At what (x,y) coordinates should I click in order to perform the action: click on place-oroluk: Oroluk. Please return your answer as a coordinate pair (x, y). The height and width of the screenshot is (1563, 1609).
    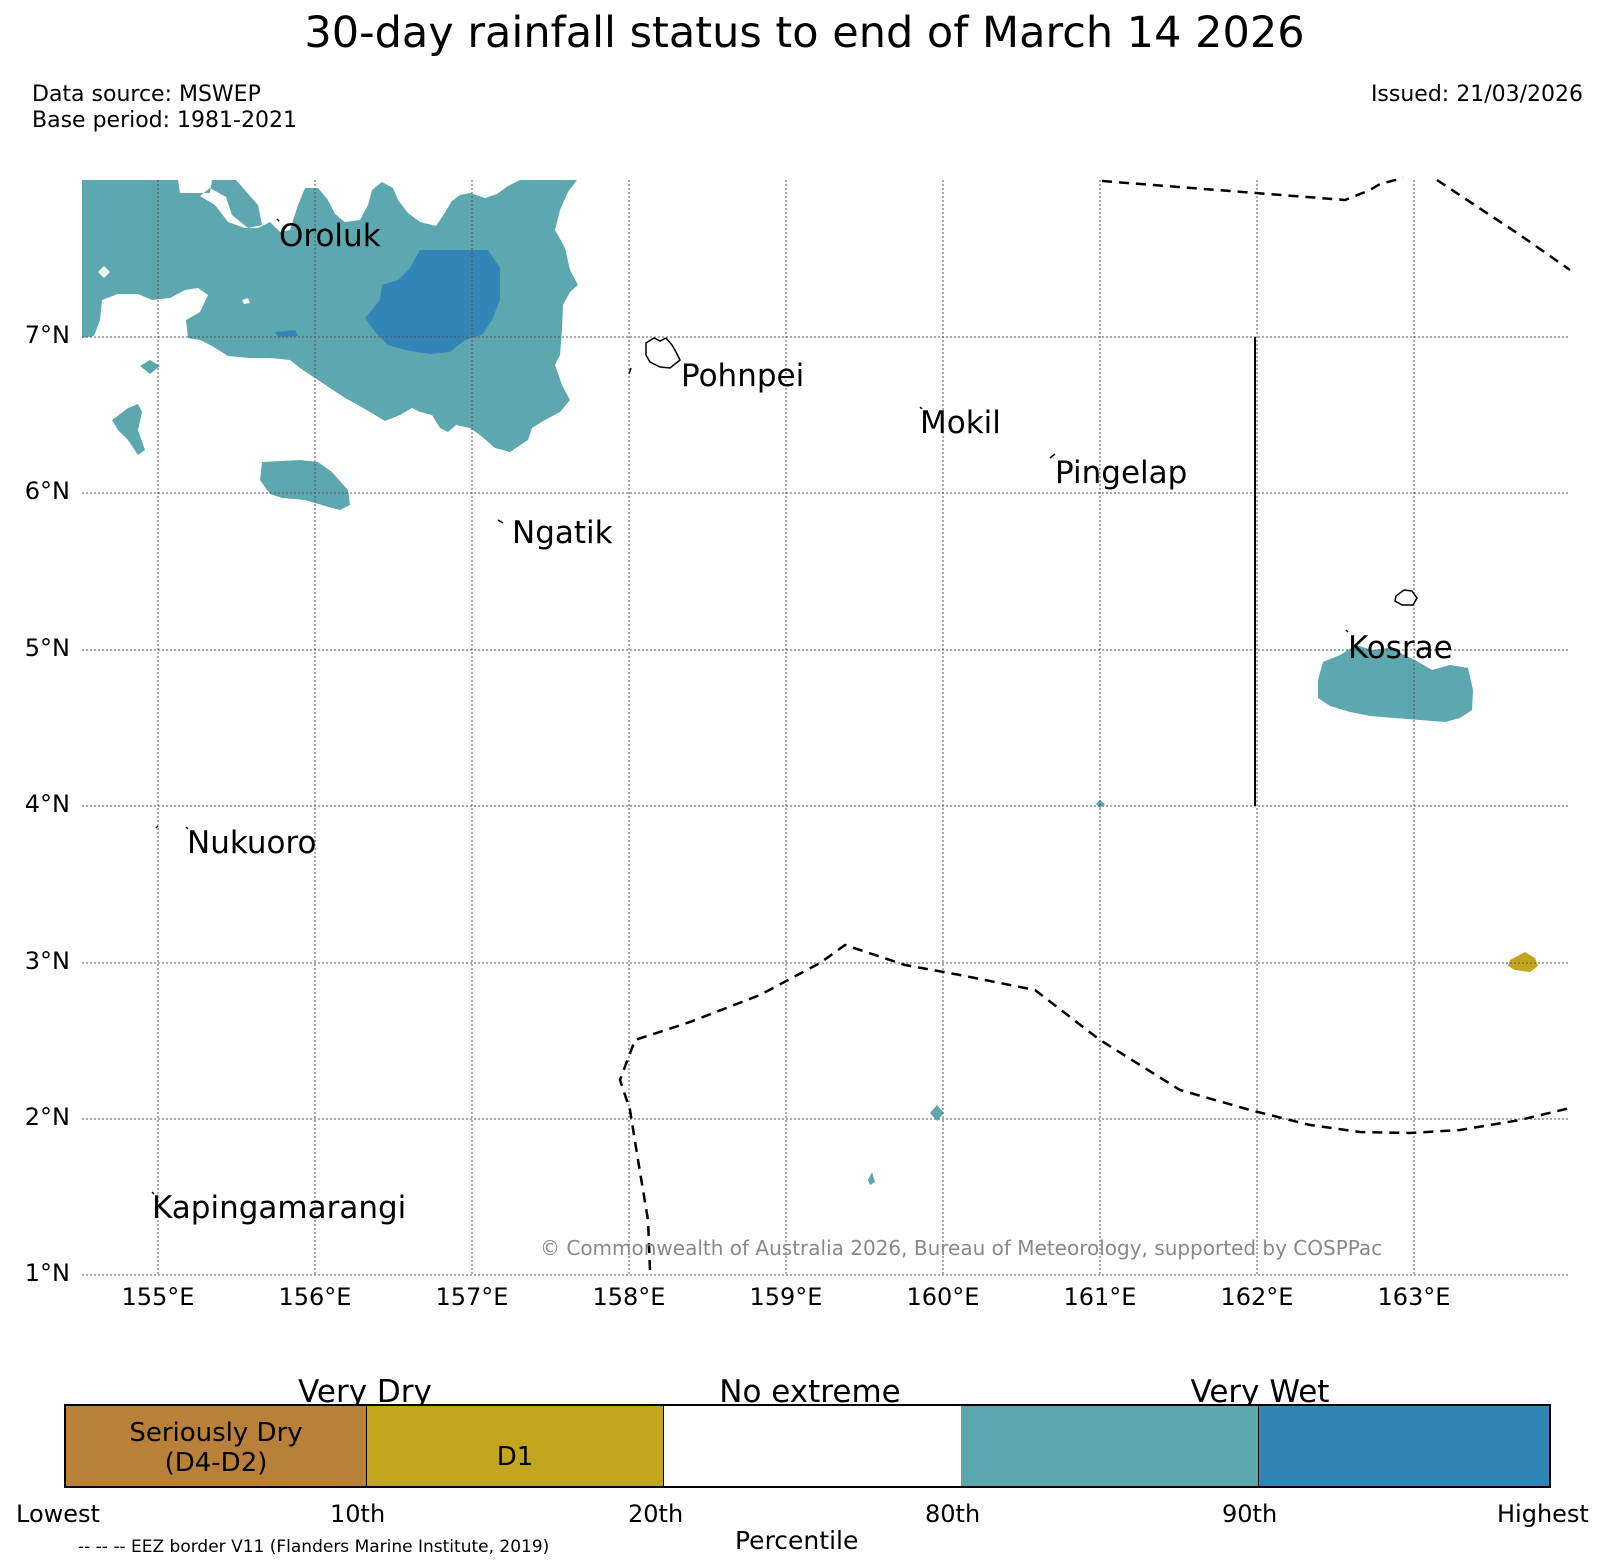
    Looking at the image, I should click on (330, 236).